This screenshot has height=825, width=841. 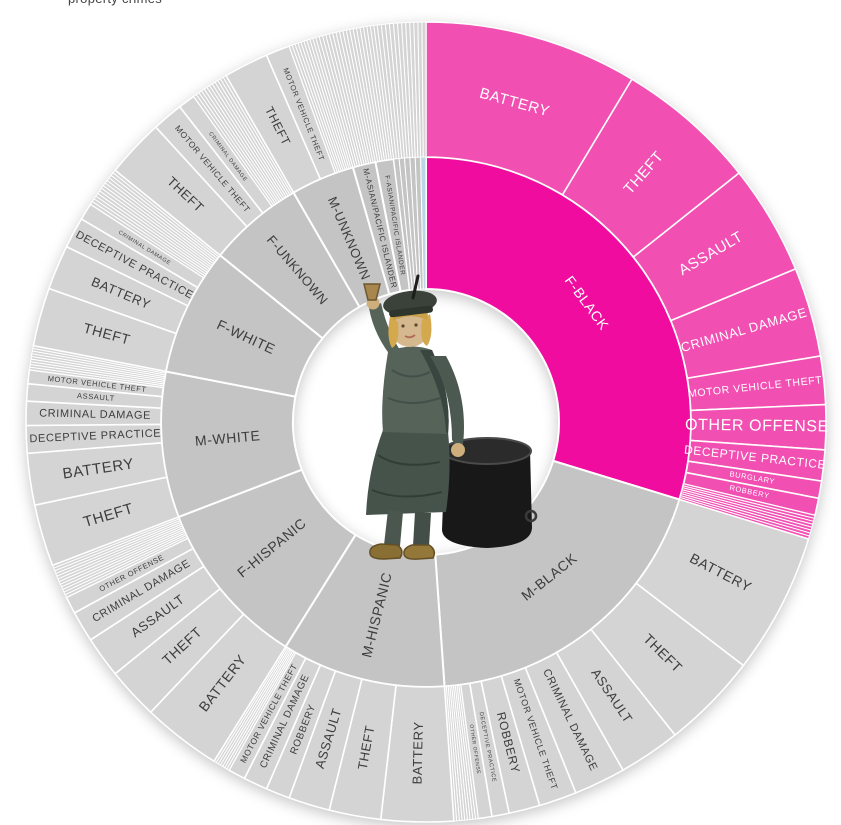 What do you see at coordinates (757, 426) in the screenshot?
I see `segment-label: OTHER OFFENSE` at bounding box center [757, 426].